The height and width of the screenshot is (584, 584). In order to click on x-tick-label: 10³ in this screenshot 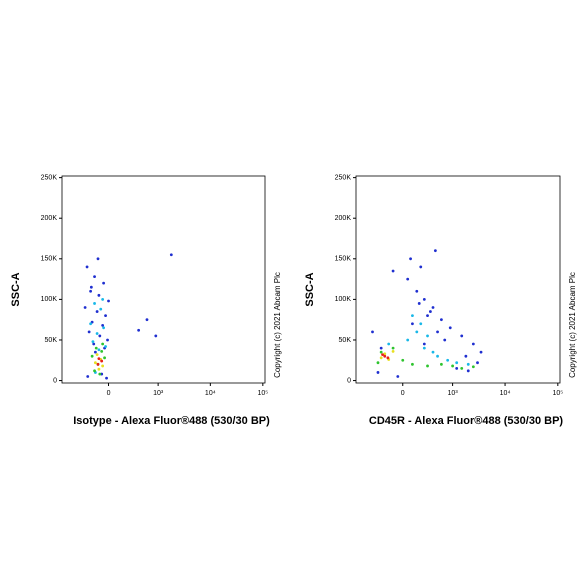, I will do `click(158, 393)`.